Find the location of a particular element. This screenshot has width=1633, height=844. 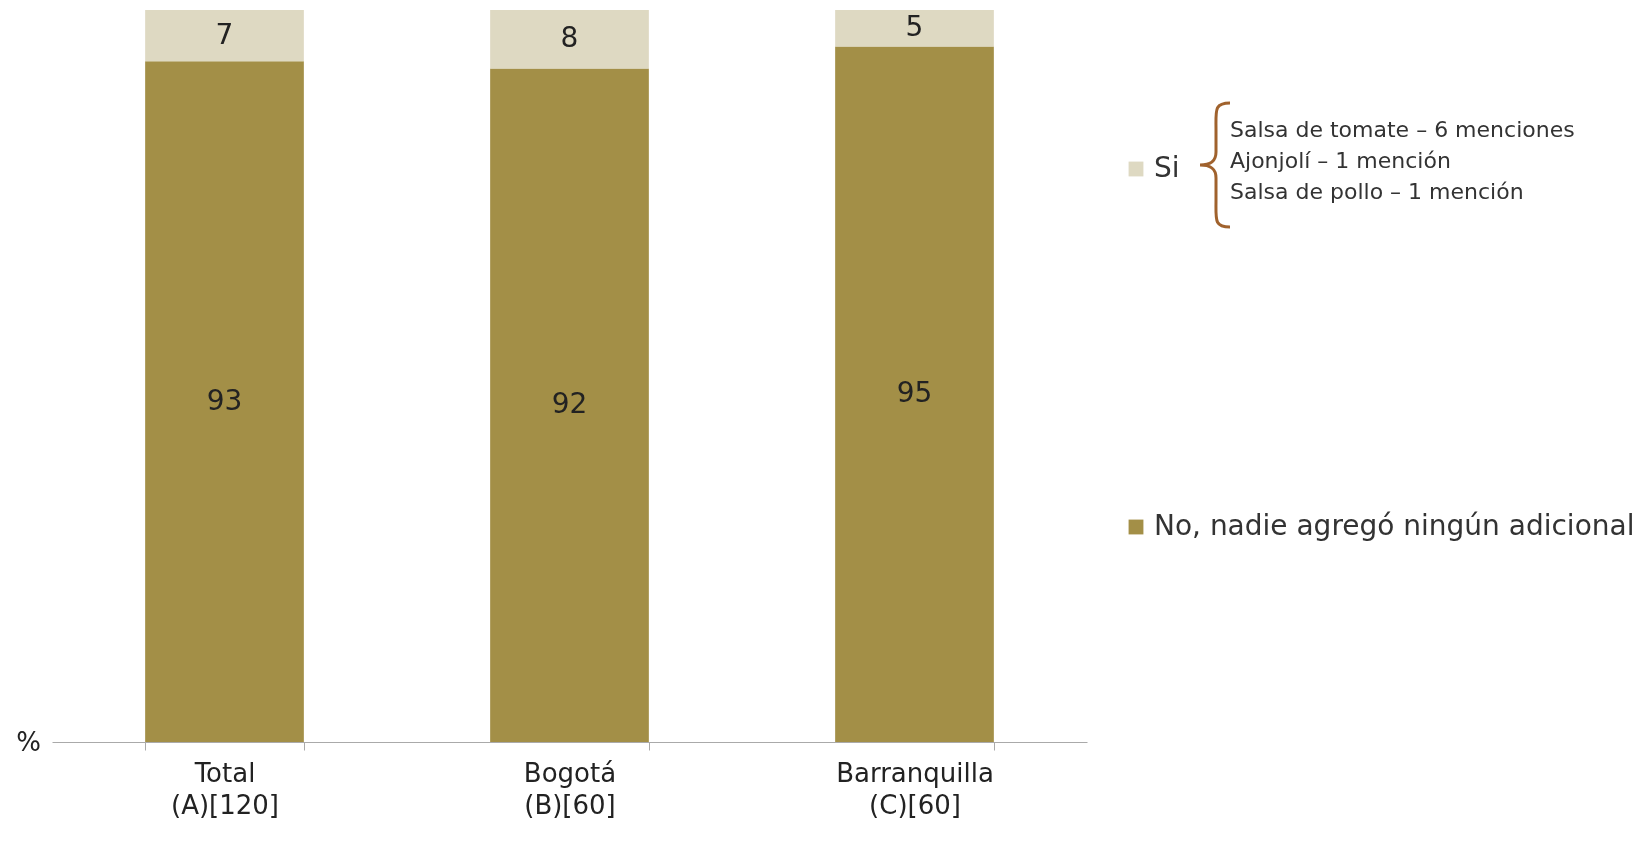

data-label: 5 is located at coordinates (914, 27).